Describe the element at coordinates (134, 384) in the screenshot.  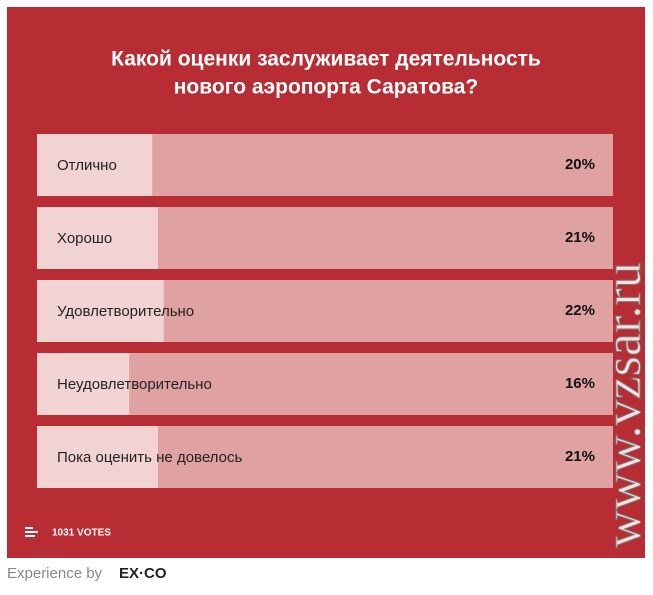
I see `option-label: Неудовлетворительно` at that location.